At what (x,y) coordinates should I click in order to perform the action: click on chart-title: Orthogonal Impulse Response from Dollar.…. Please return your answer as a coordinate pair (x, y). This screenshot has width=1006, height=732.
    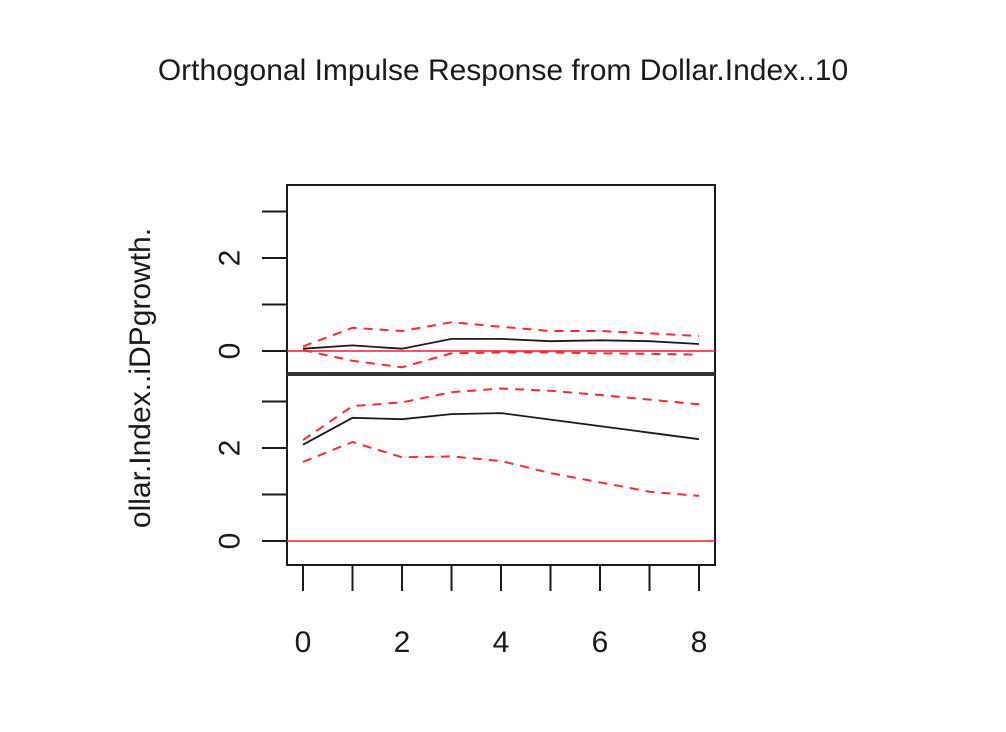
    Looking at the image, I should click on (503, 70).